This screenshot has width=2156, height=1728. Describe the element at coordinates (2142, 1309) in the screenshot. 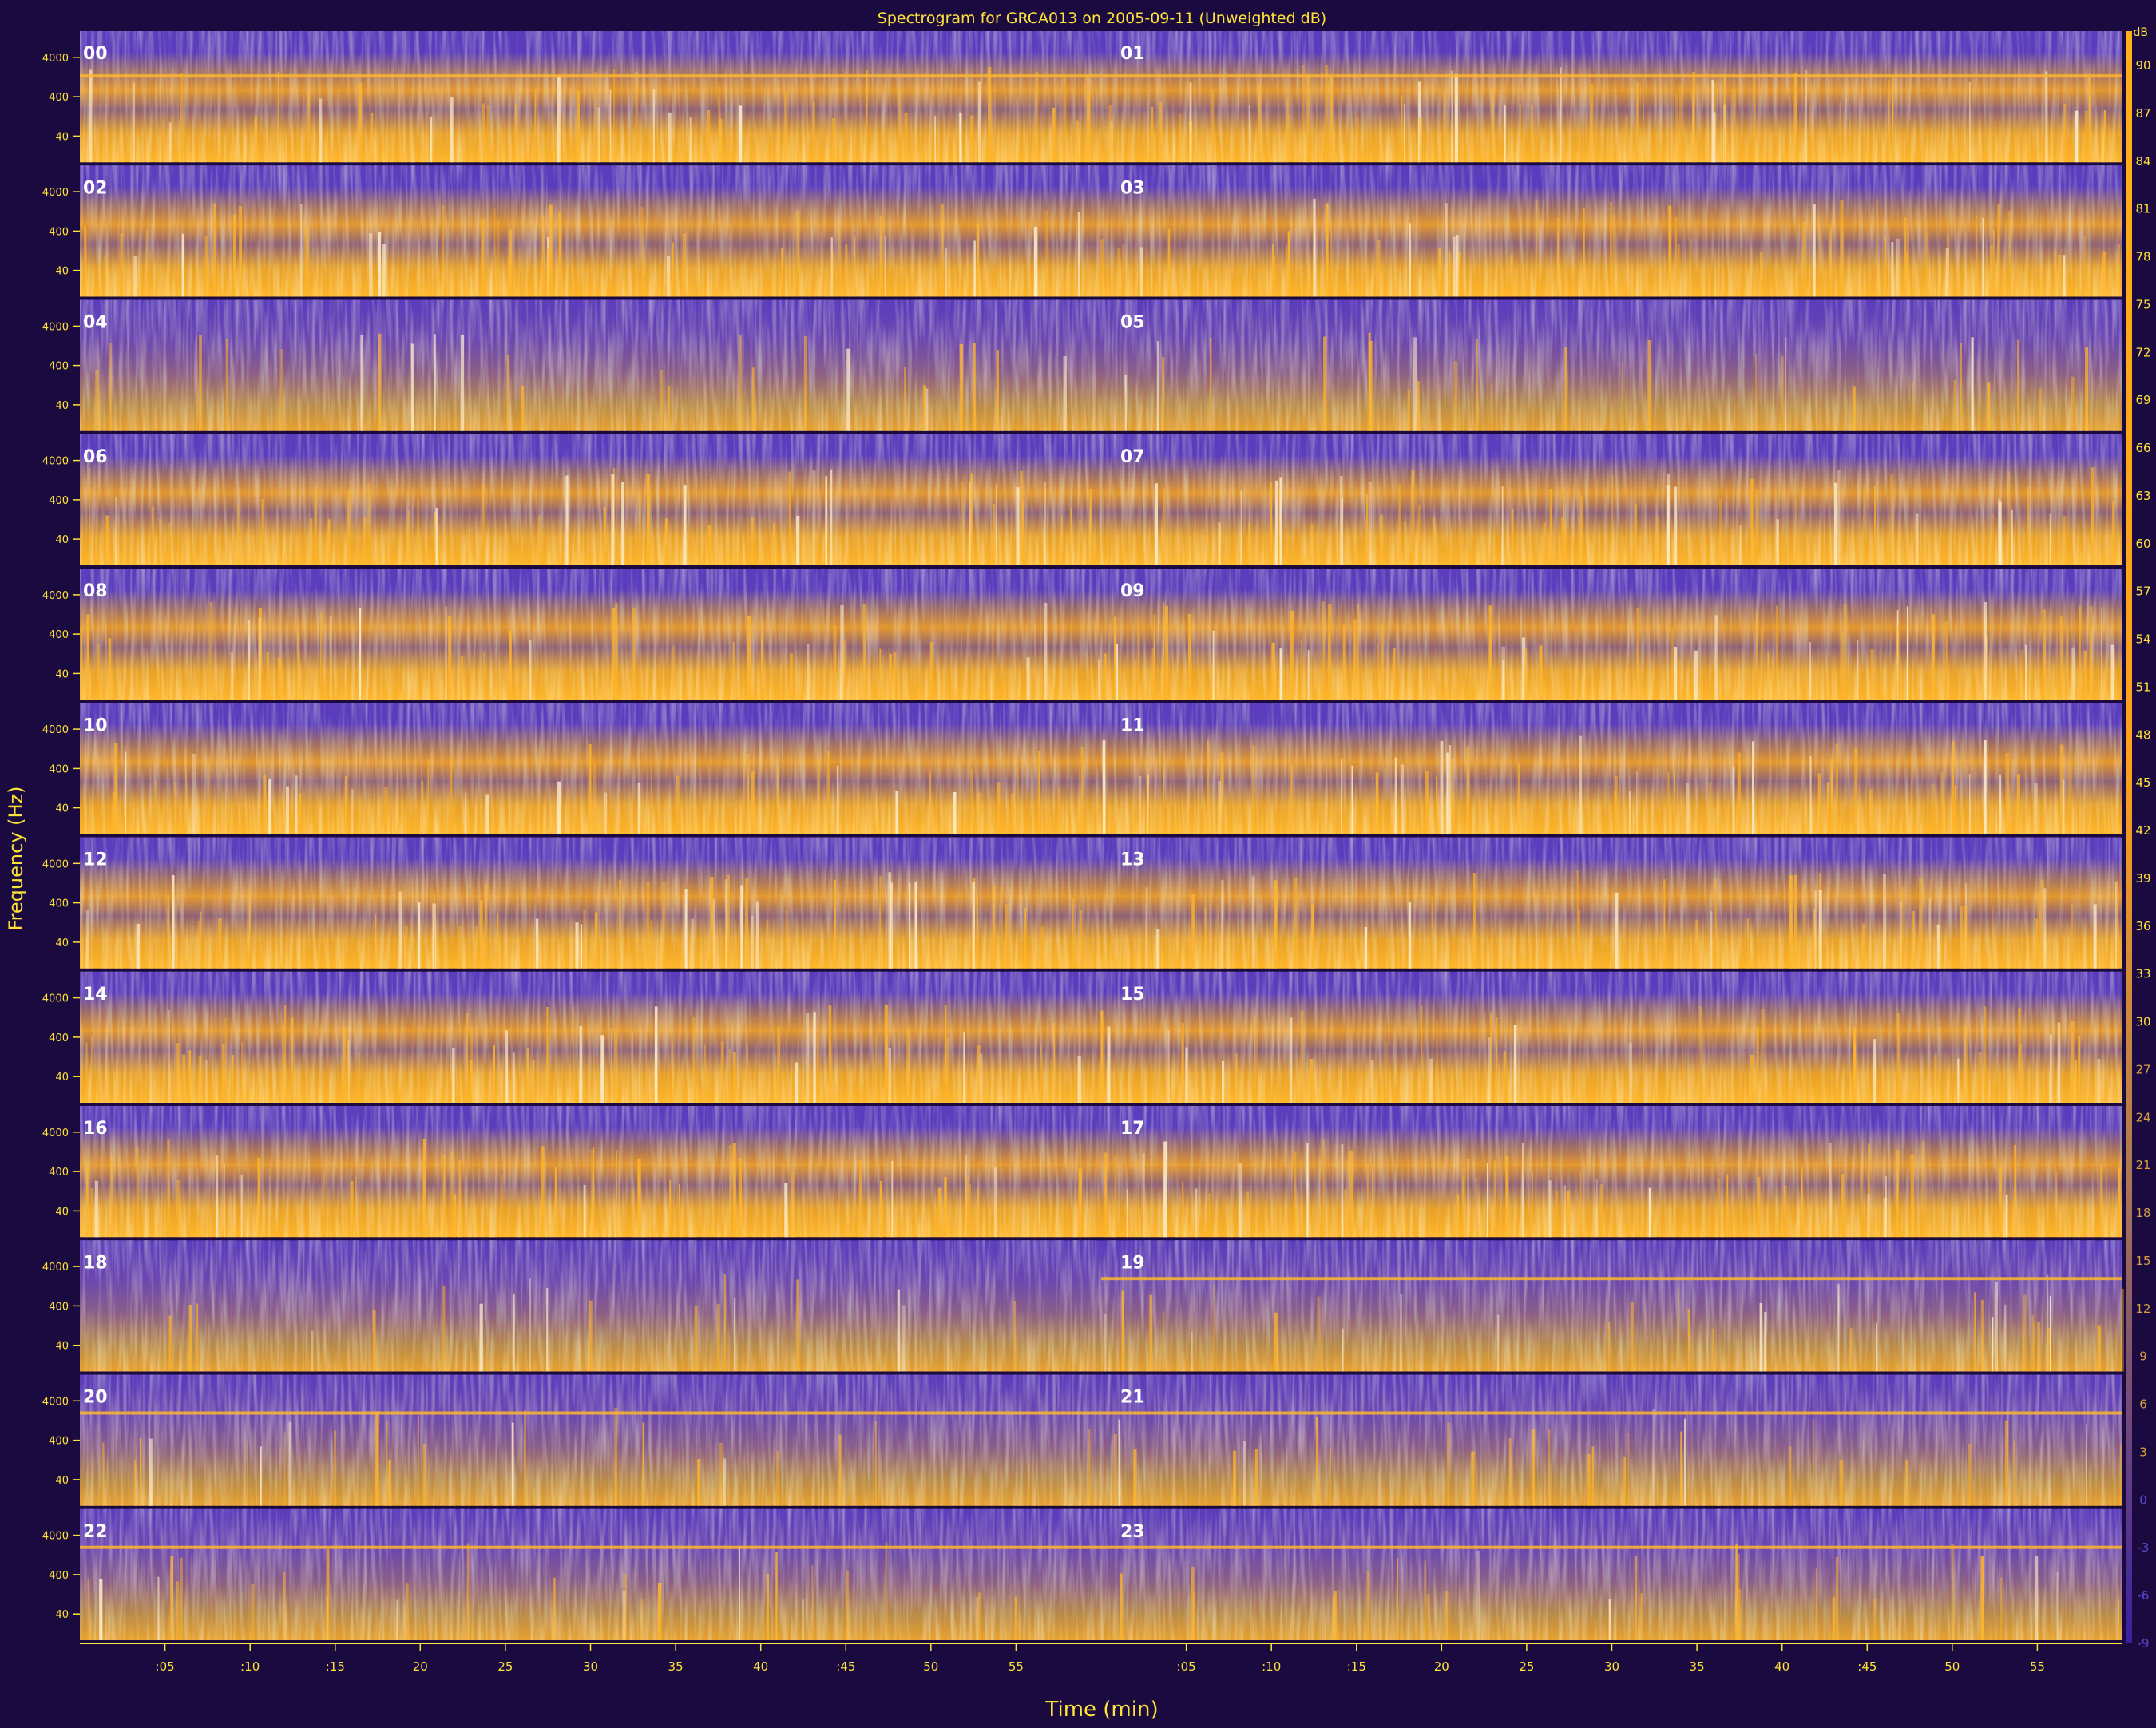

I see `colorbar-tick-label: 12` at that location.